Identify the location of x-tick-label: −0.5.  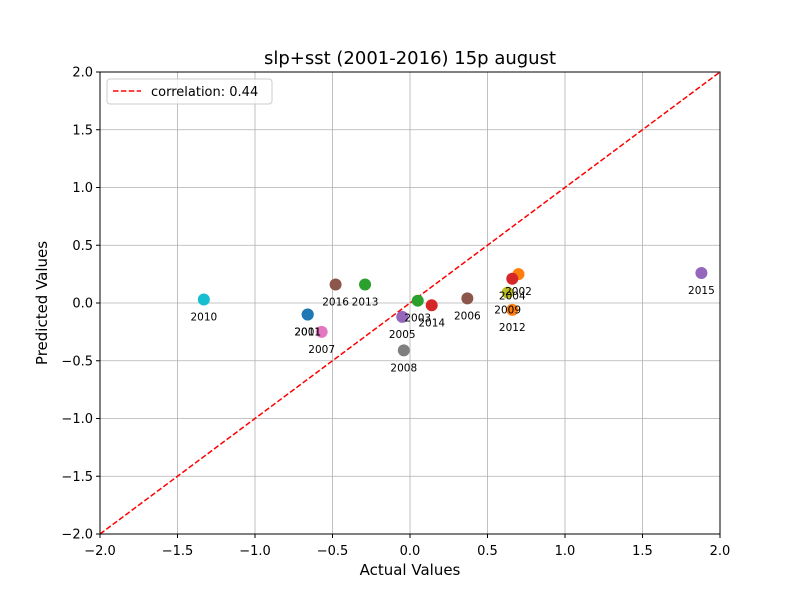
(333, 551).